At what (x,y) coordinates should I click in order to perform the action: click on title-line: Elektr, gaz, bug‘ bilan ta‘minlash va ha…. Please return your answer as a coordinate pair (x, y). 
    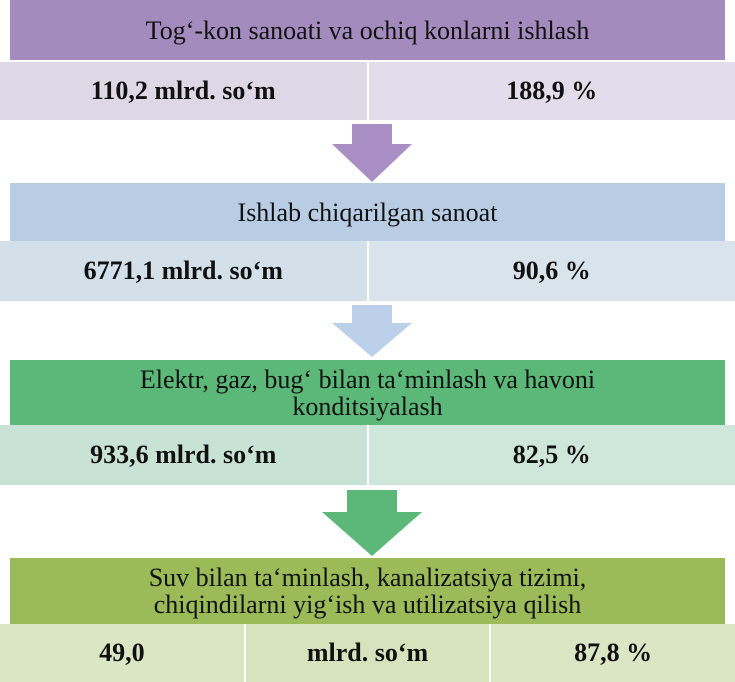
    Looking at the image, I should click on (367, 379).